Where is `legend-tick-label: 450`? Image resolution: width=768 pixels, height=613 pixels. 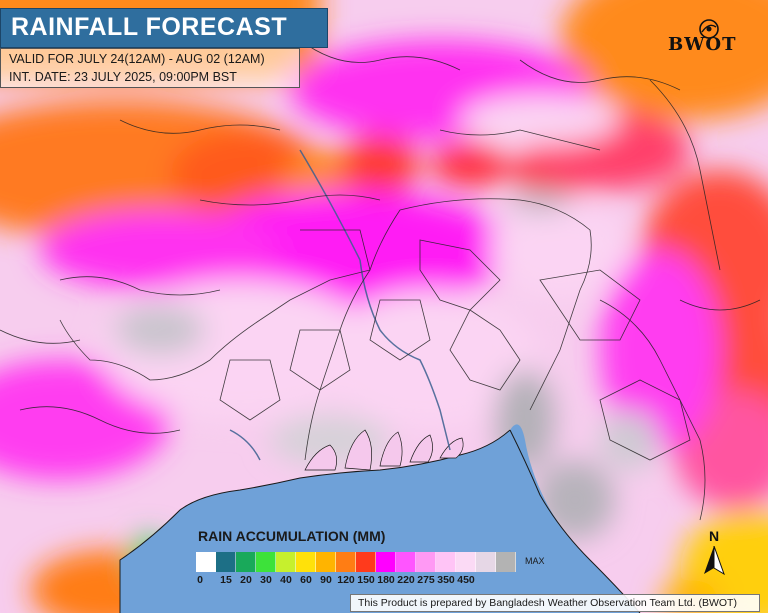
legend-tick-label: 450 is located at coordinates (466, 580).